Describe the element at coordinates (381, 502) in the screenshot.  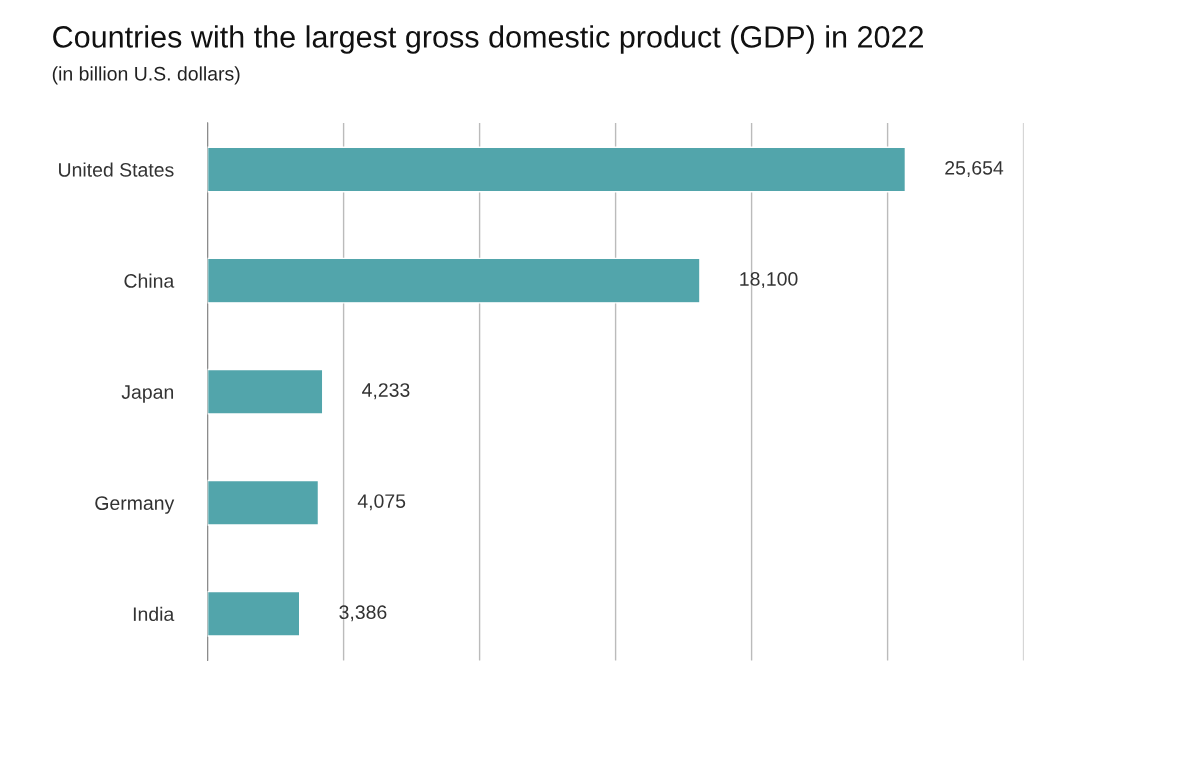
I see `data-label: 4,075` at that location.